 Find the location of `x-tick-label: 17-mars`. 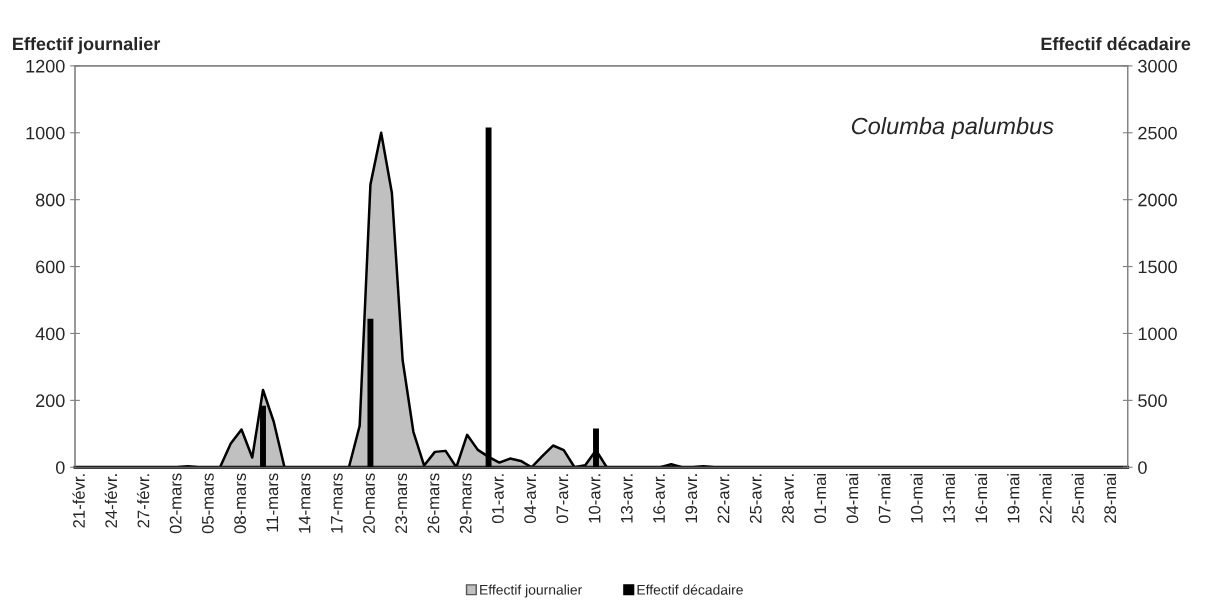

x-tick-label: 17-mars is located at coordinates (337, 503).